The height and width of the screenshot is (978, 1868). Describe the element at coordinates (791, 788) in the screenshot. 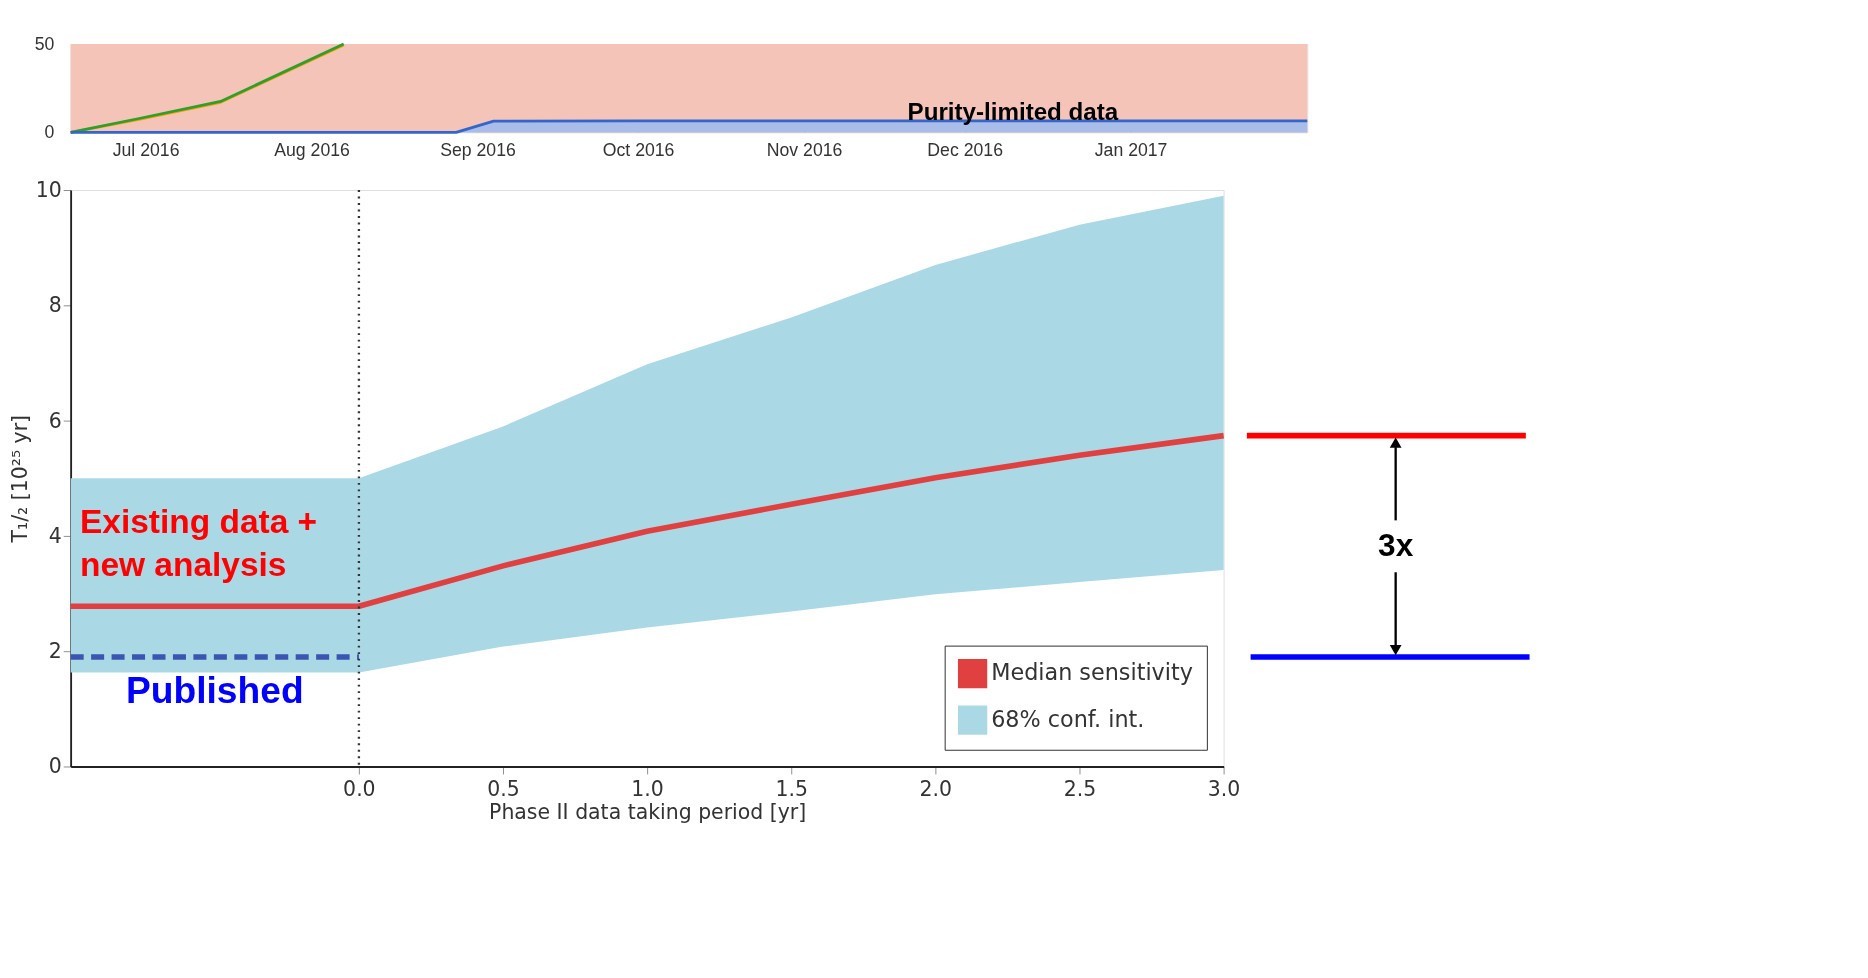

I see `x-tick-label: 1.5` at that location.